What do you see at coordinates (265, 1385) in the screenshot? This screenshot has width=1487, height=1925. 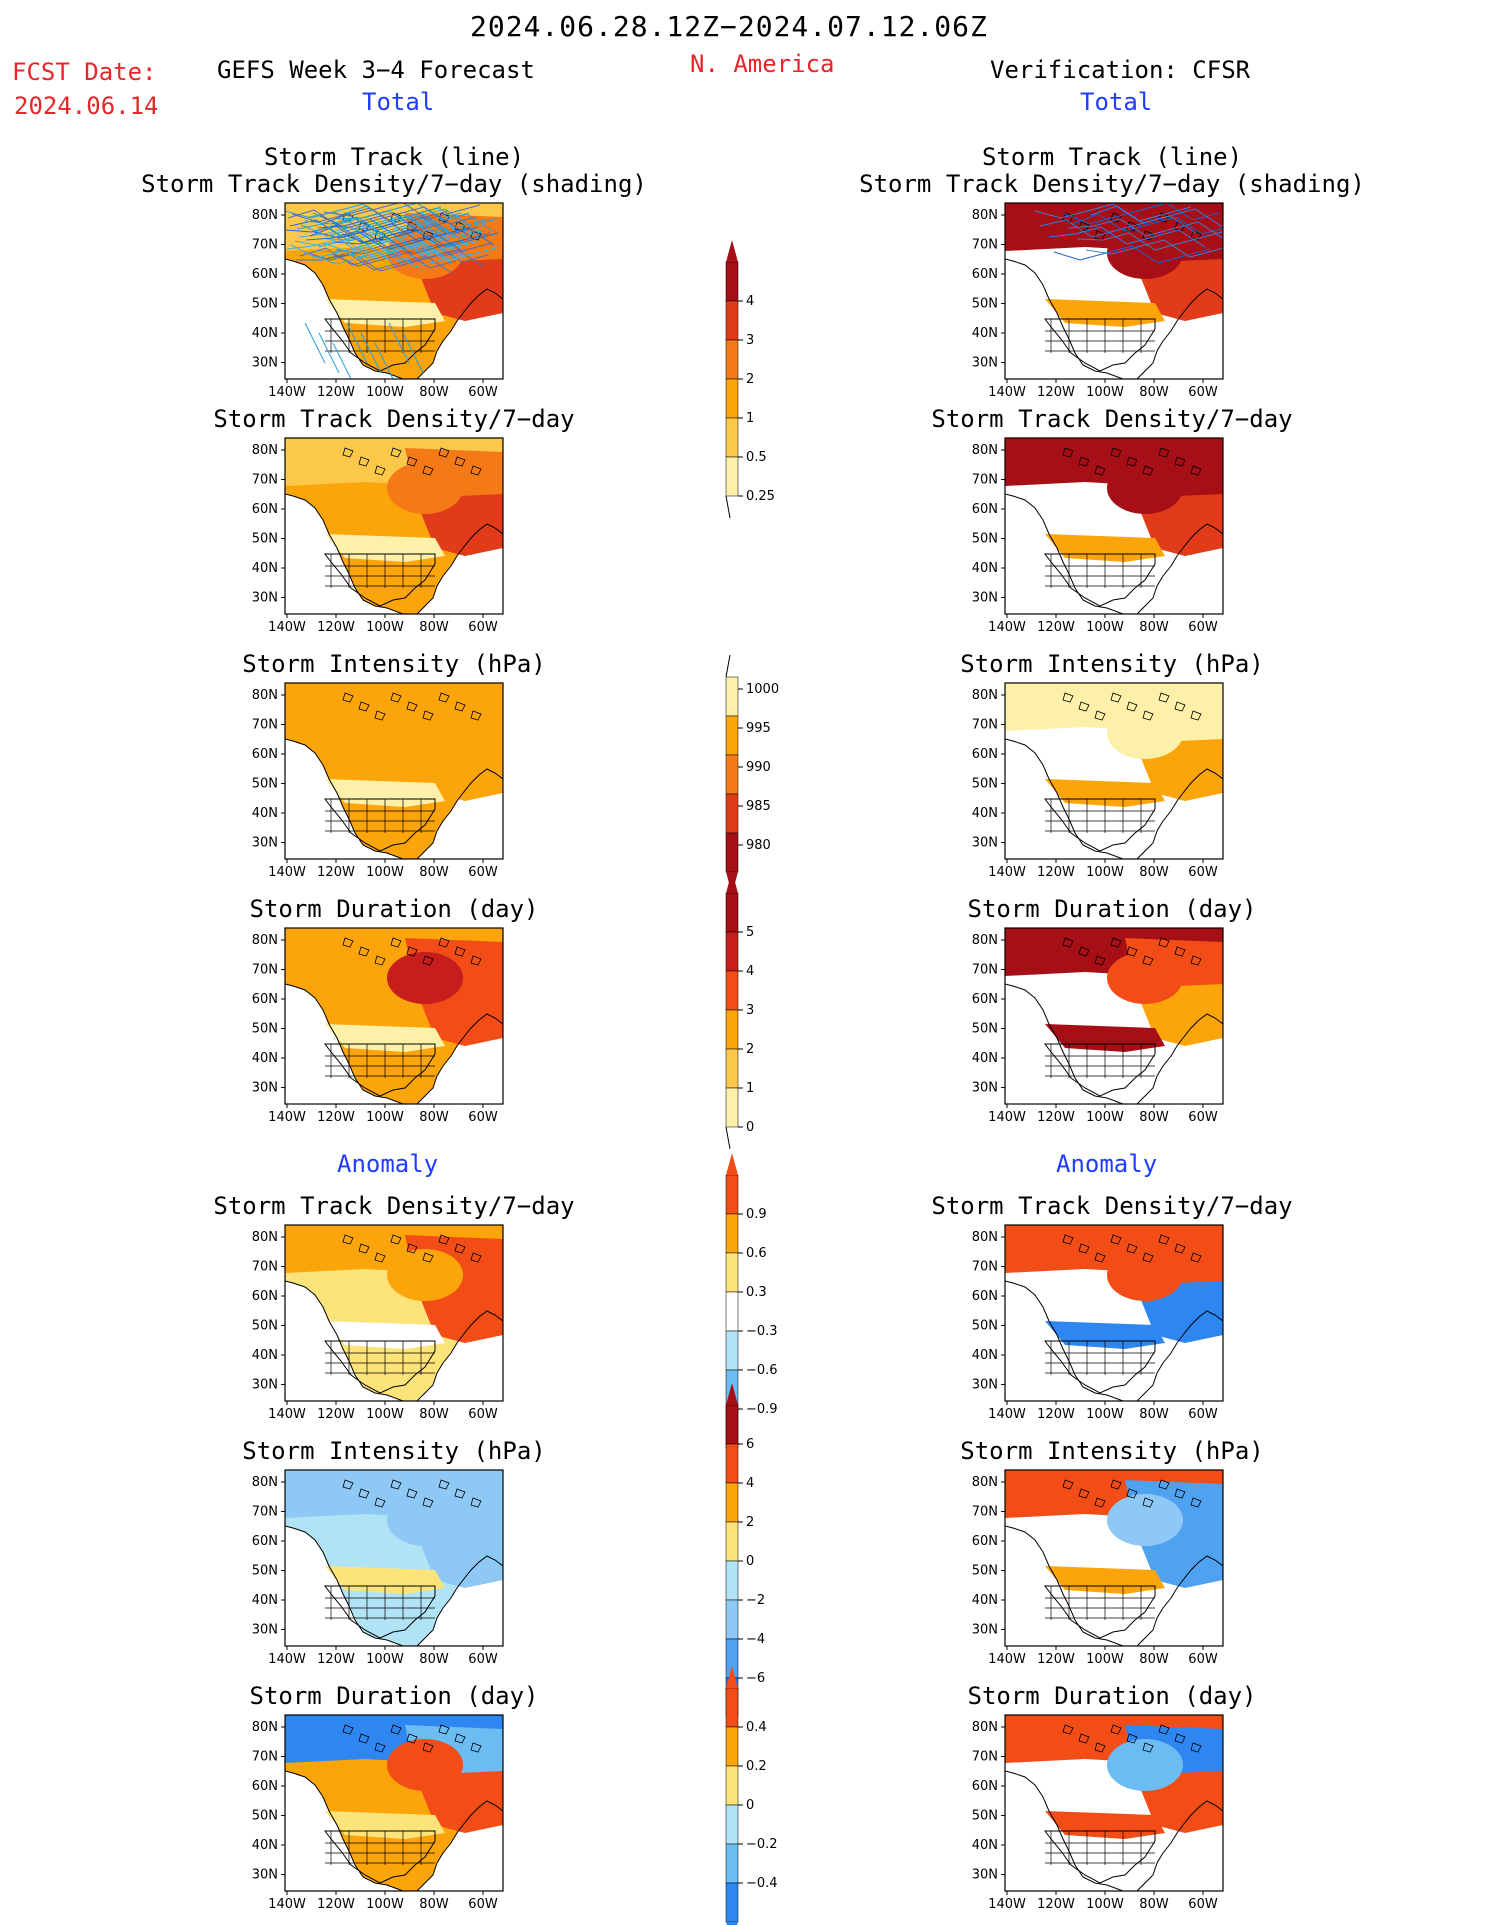 I see `lat-tick-label: 30N` at bounding box center [265, 1385].